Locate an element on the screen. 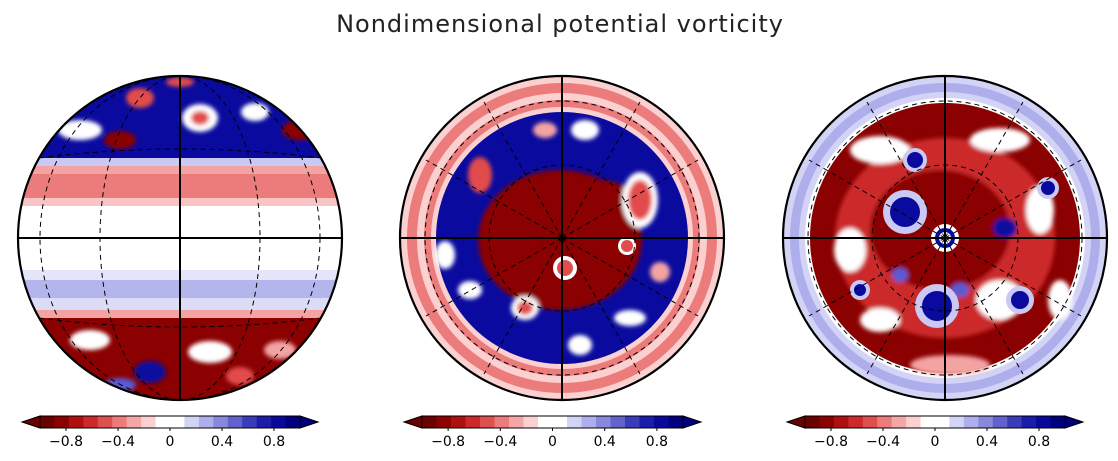 Image resolution: width=1118 pixels, height=461 pixels. colorbar-2: −0.8 −0.4 0 0.4 0.8 is located at coordinates (552, 432).